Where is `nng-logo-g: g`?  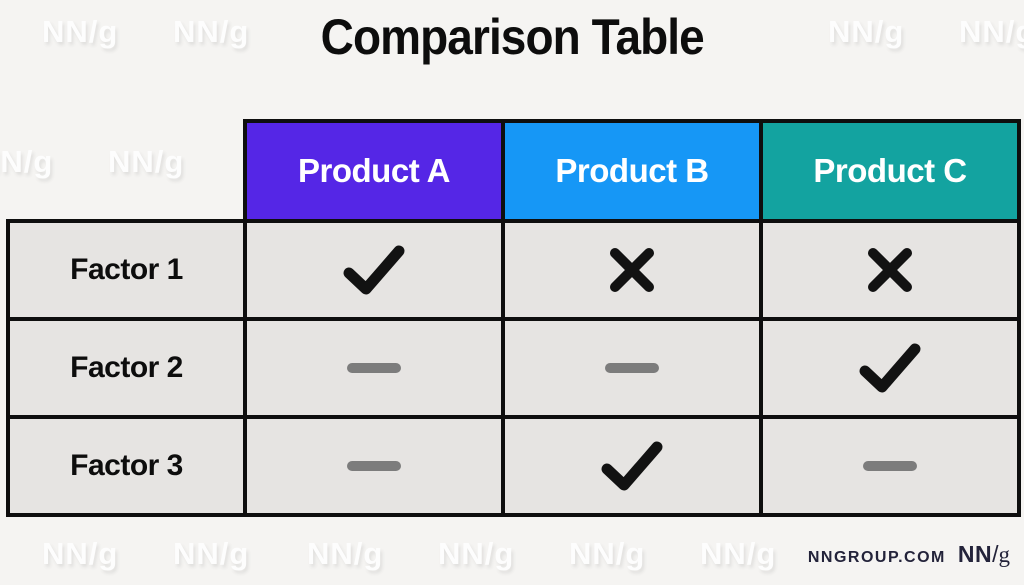 nng-logo-g: g is located at coordinates (1004, 554).